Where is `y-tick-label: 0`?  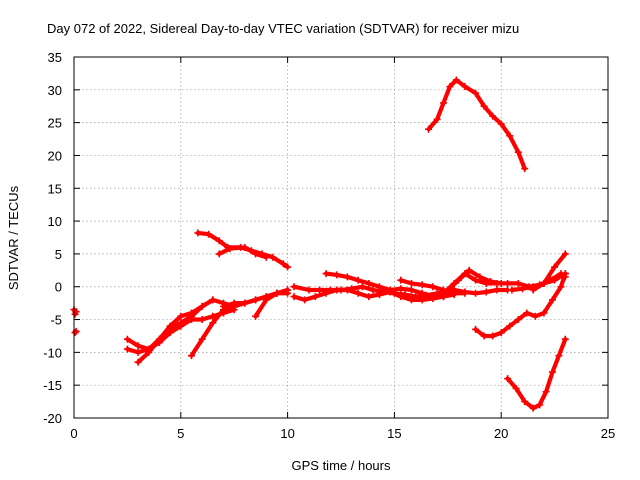 y-tick-label: 0 is located at coordinates (58, 287).